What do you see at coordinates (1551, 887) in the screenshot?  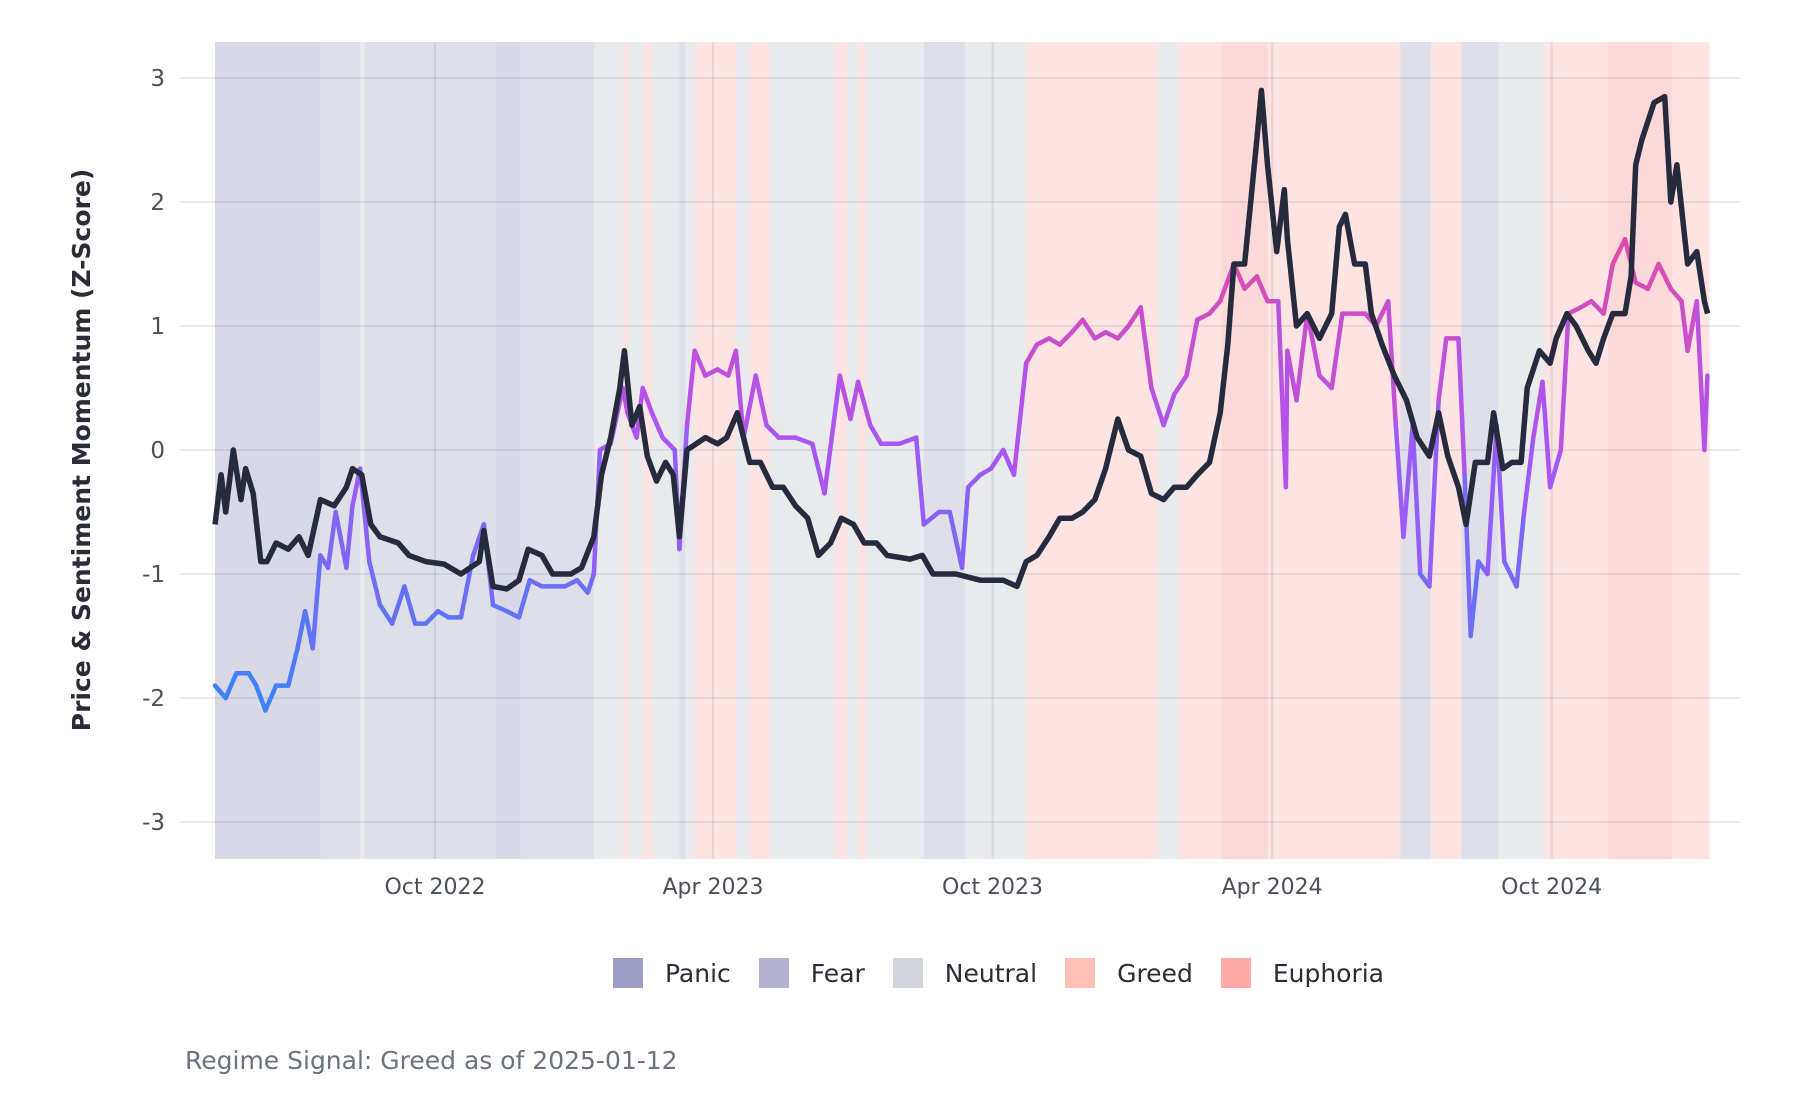 I see `x-tick-label: Oct 2024` at bounding box center [1551, 887].